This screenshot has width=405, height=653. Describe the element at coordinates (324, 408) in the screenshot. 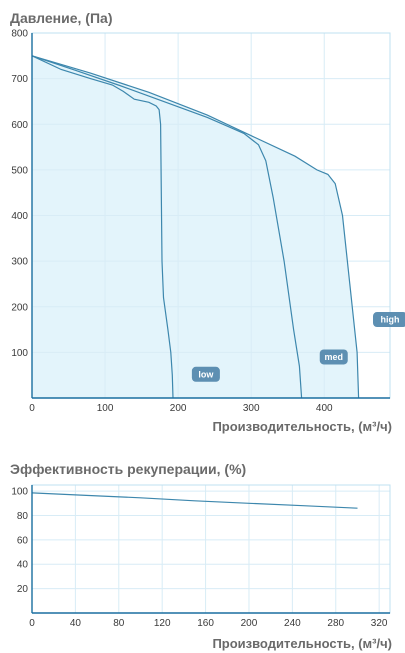

I see `x-tick-label: 400` at that location.